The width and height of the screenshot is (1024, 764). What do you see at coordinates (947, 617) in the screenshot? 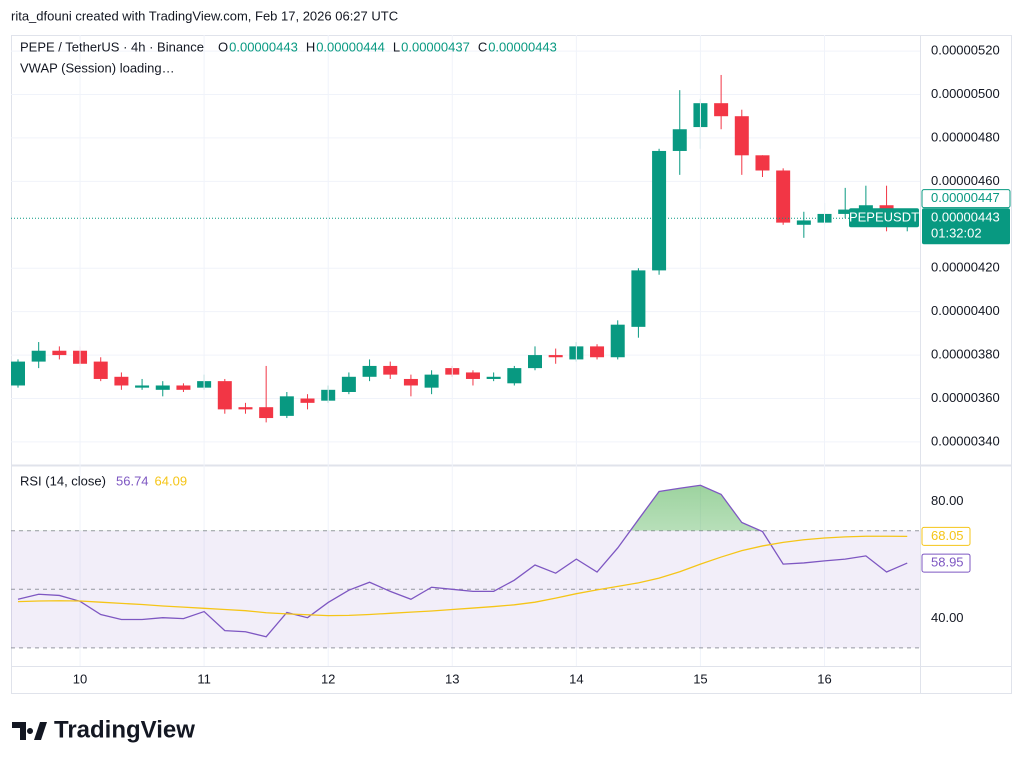
I see `y-tick-label: 40.00` at bounding box center [947, 617].